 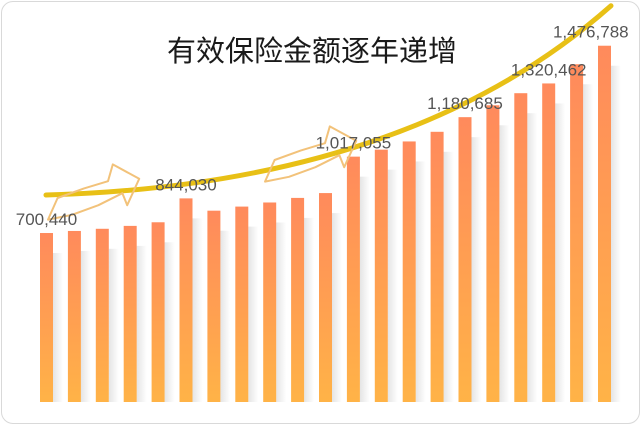 What do you see at coordinates (549, 69) in the screenshot?
I see `data-label: 1,320,462` at bounding box center [549, 69].